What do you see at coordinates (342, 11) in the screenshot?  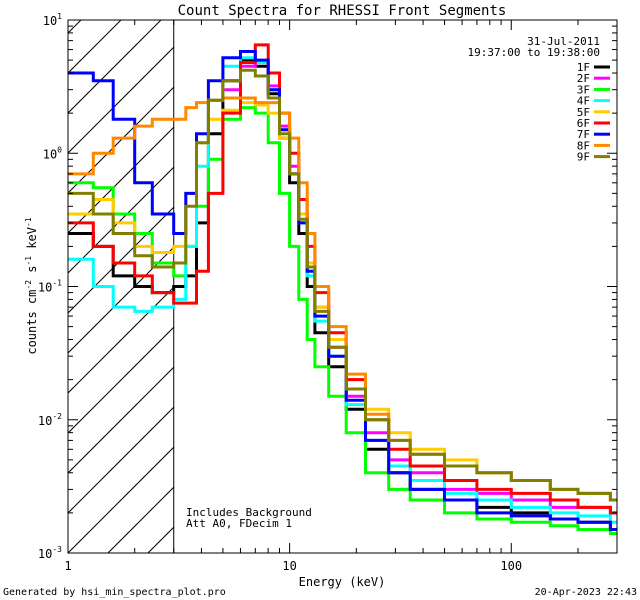 I see `chart-title: Count Spectra for RHESSI Front Segments` at bounding box center [342, 11].